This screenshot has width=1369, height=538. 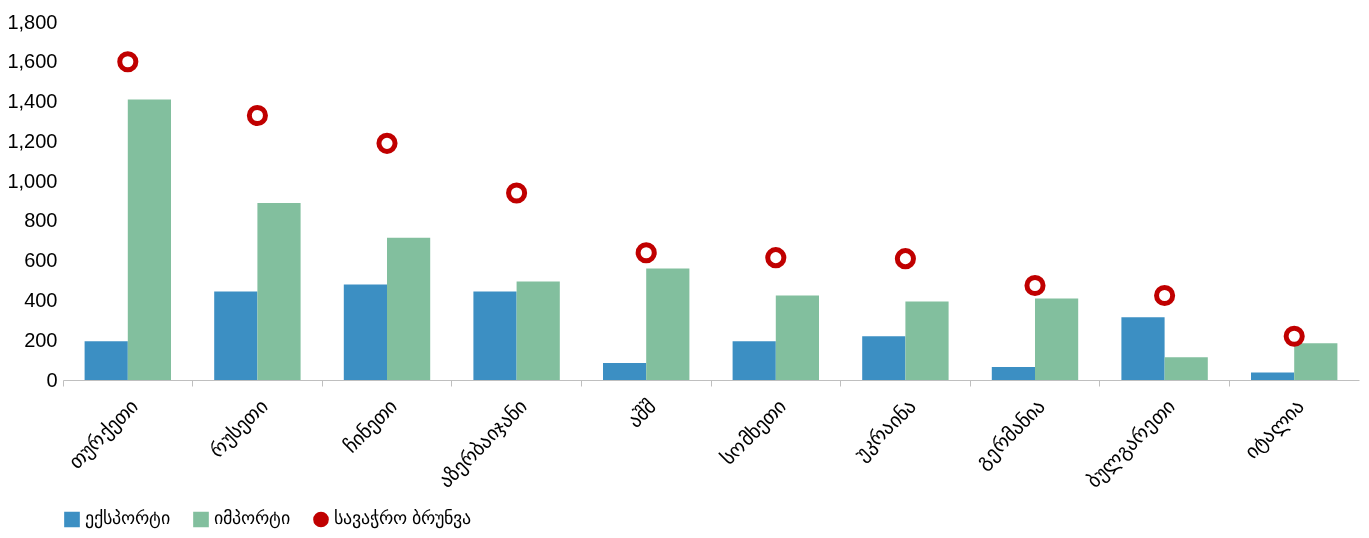 I want to click on legend-label: სავაჭრო ბრუნვა, so click(x=403, y=519).